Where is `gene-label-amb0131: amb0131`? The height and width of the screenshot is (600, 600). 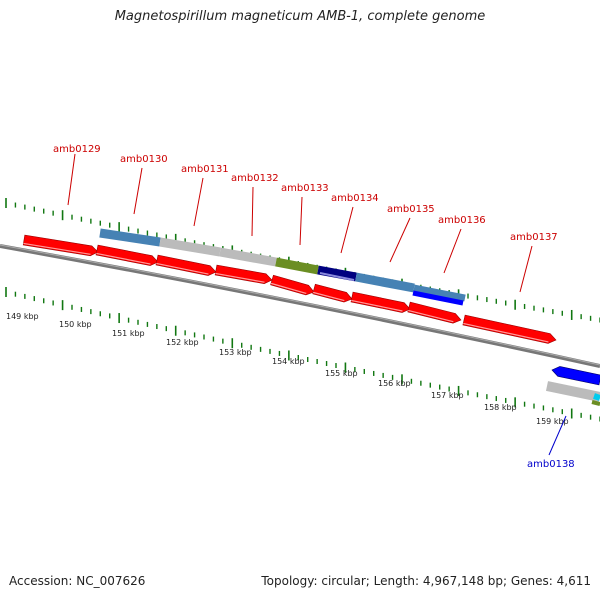 gene-label-amb0131: amb0131 is located at coordinates (205, 169).